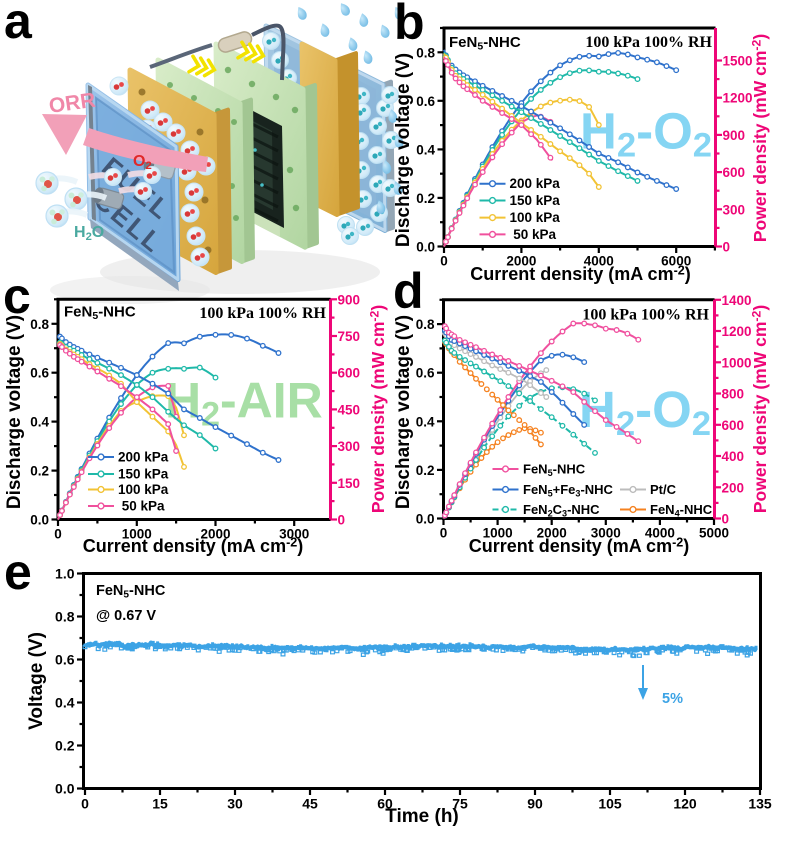 The width and height of the screenshot is (800, 846). What do you see at coordinates (738, 61) in the screenshot?
I see `svg-text: 1500` at bounding box center [738, 61].